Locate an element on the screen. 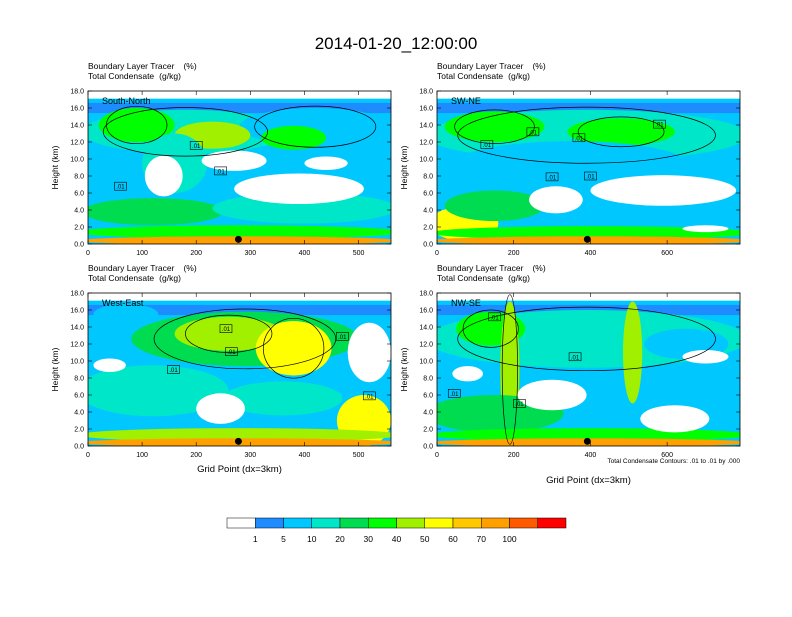 The width and height of the screenshot is (792, 617). x-tick-label: 500 is located at coordinates (359, 455).